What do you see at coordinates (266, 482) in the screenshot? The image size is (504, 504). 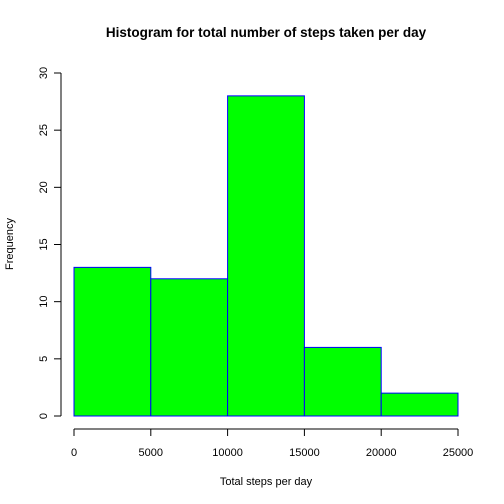 I see `x-axis-label: Total steps per day` at bounding box center [266, 482].